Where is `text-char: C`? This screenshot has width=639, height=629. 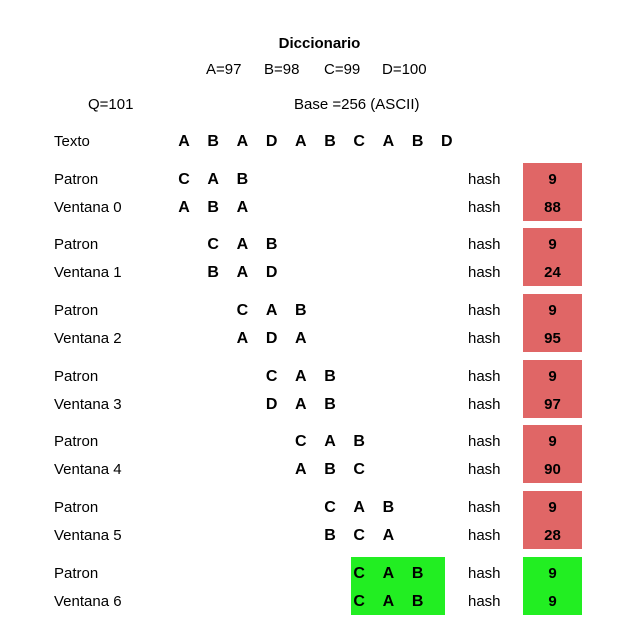 text-char: C is located at coordinates (359, 141).